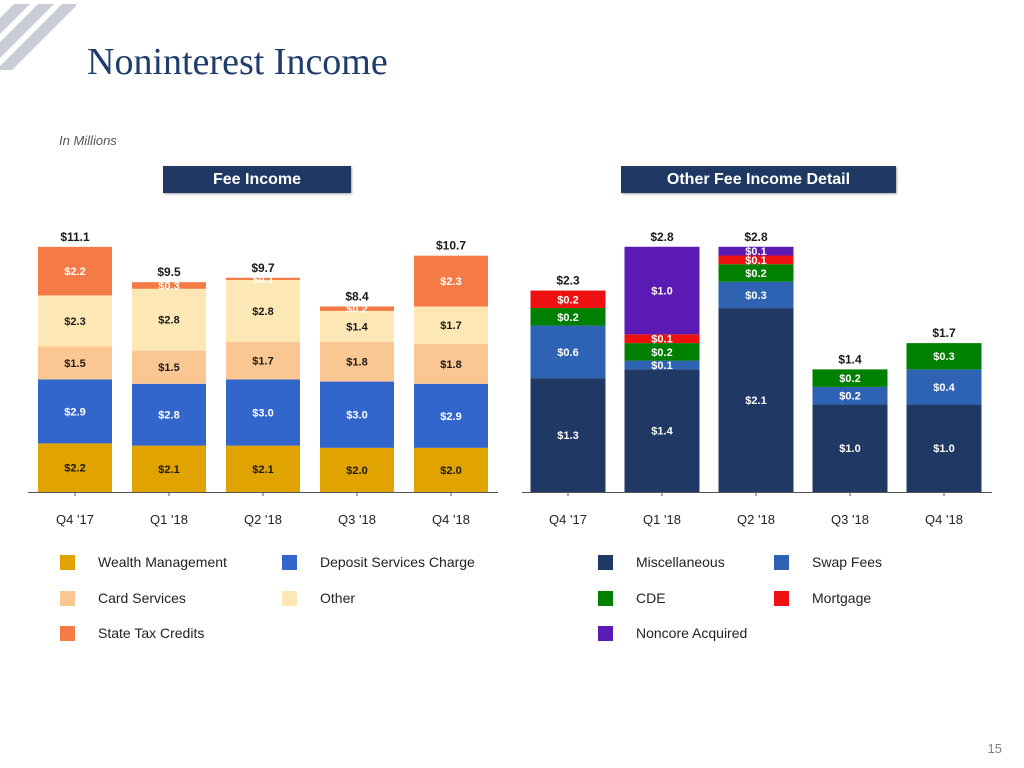 This screenshot has height=768, width=1024. Describe the element at coordinates (994, 748) in the screenshot. I see `page-number: 15` at that location.